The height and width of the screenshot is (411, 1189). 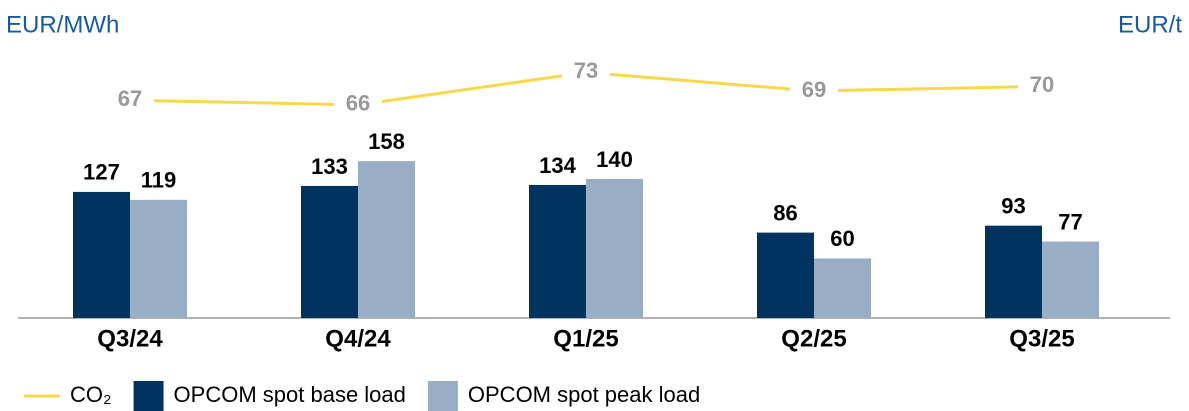 I want to click on data-label: 119, so click(x=159, y=180).